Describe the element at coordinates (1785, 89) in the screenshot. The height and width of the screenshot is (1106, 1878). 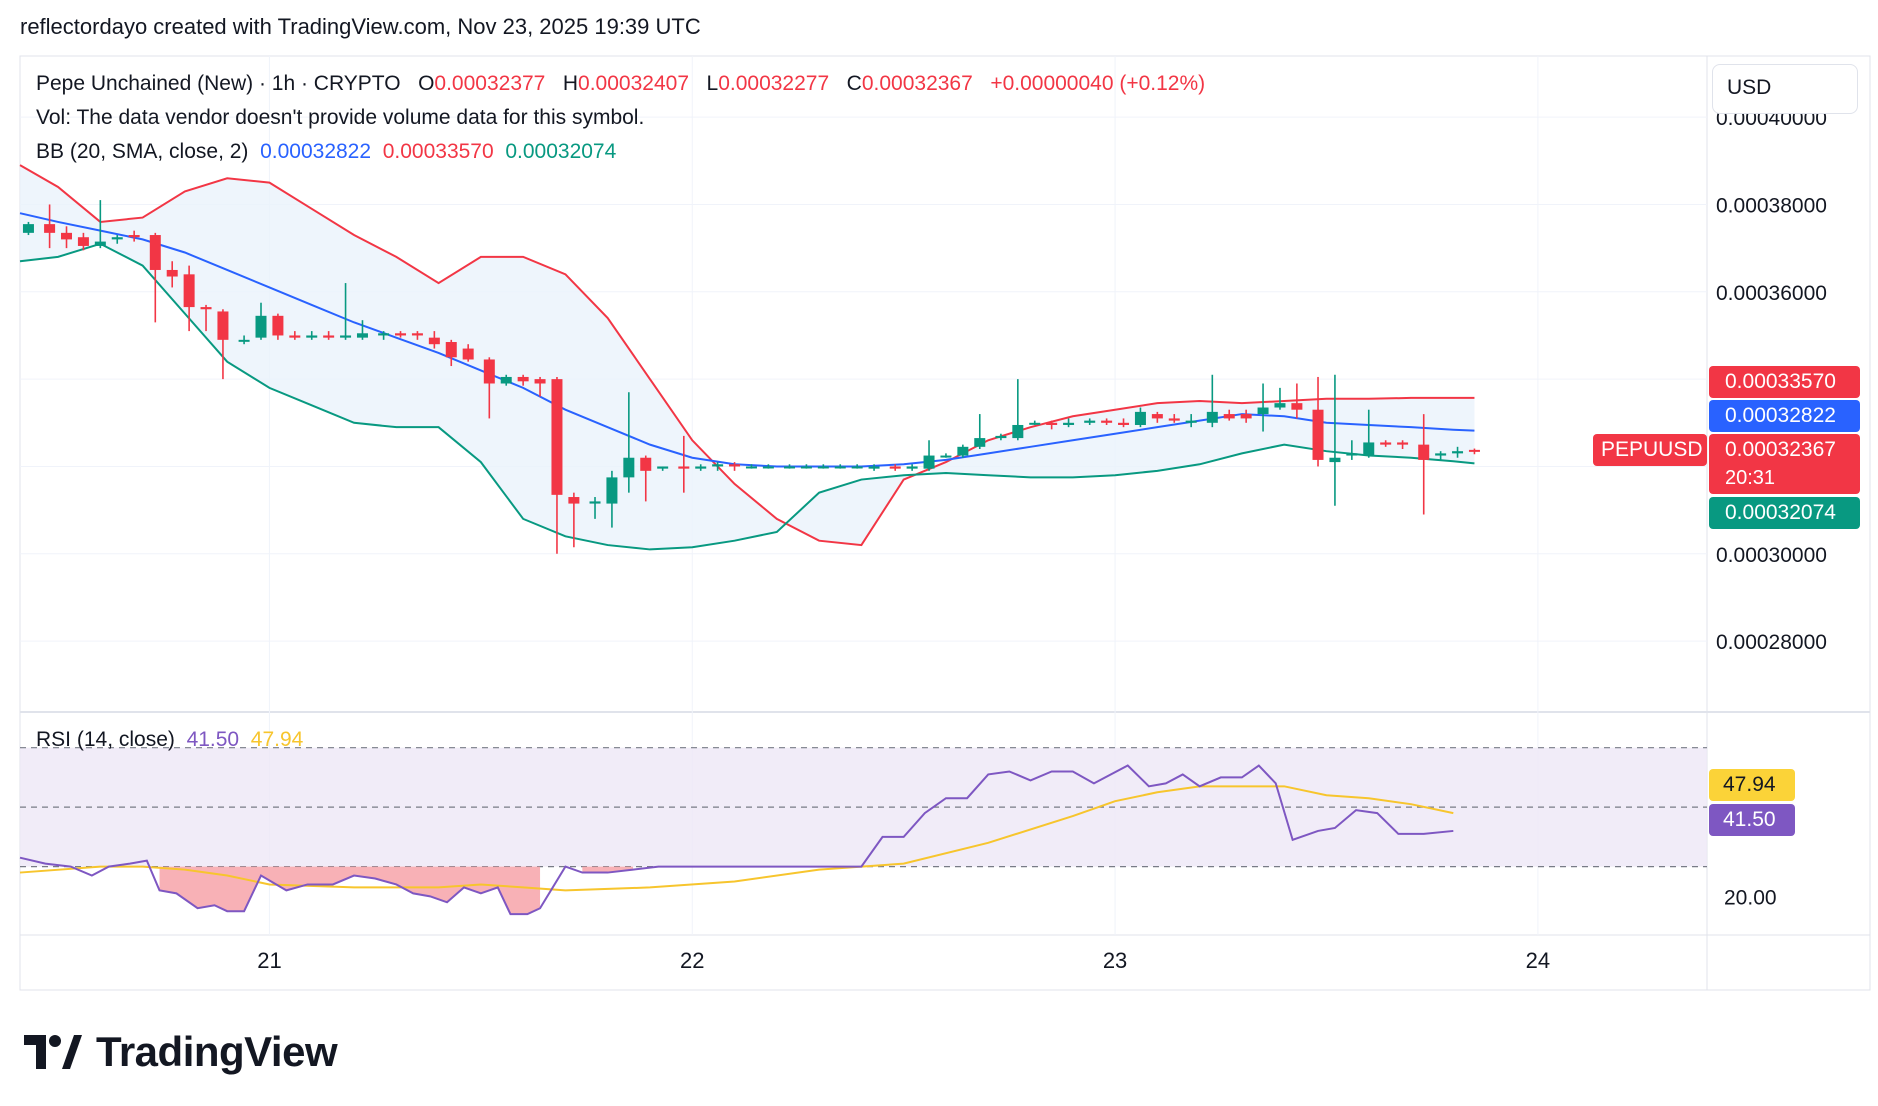
I see `currency-selector: USD` at that location.